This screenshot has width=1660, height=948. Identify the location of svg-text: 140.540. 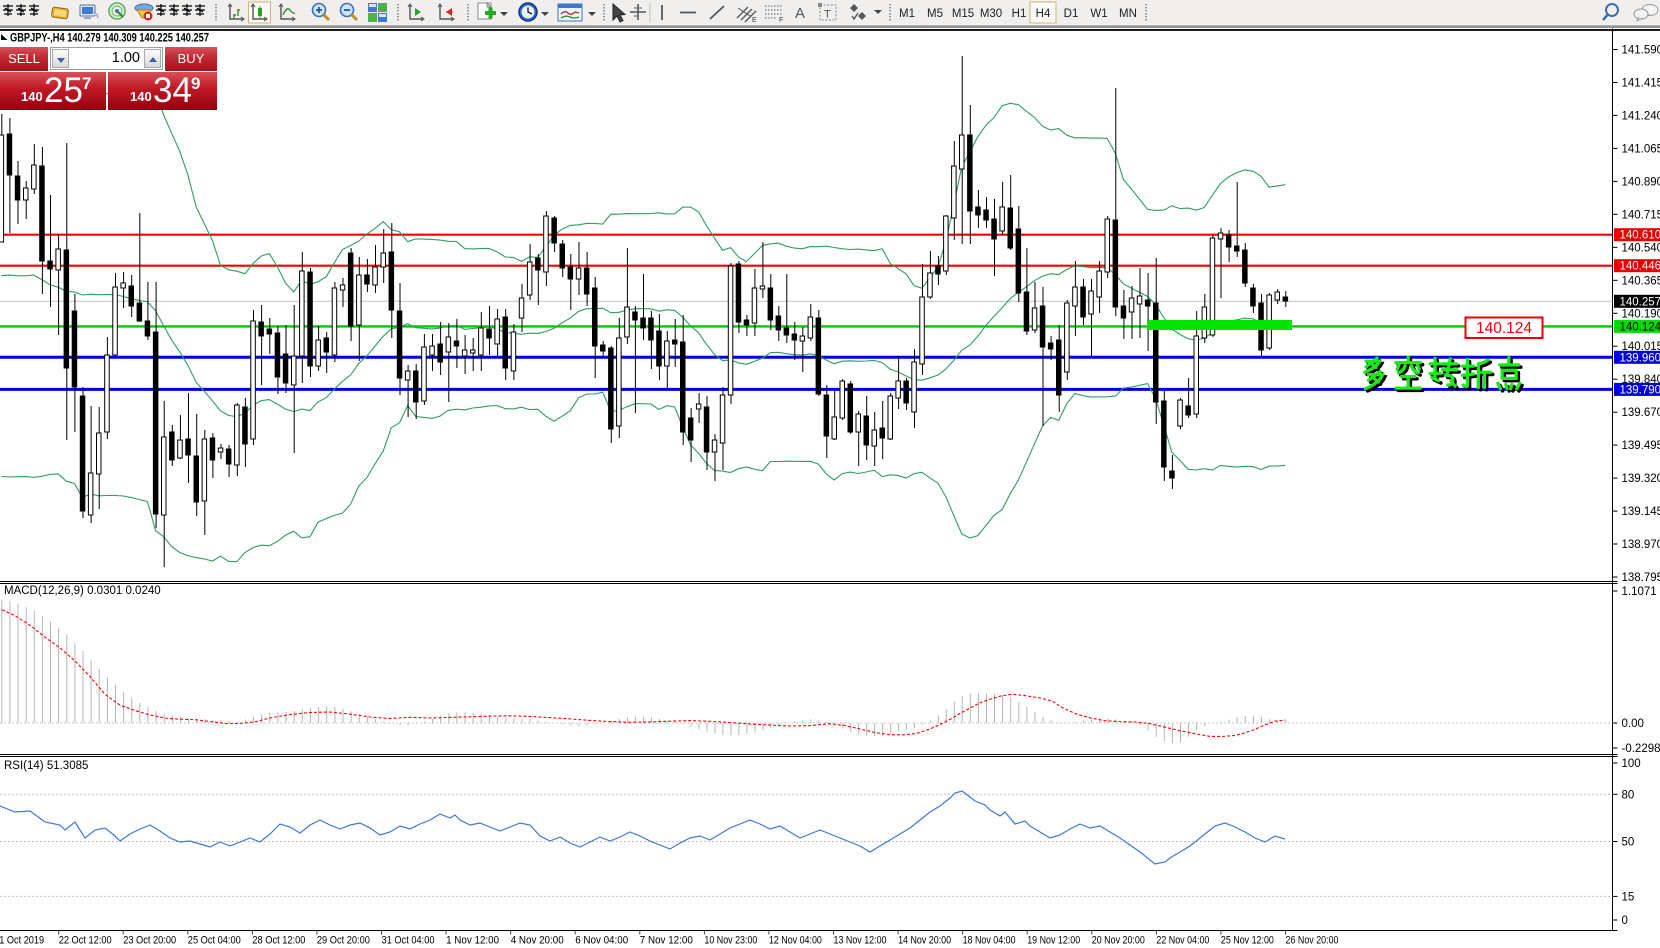
(1641, 248).